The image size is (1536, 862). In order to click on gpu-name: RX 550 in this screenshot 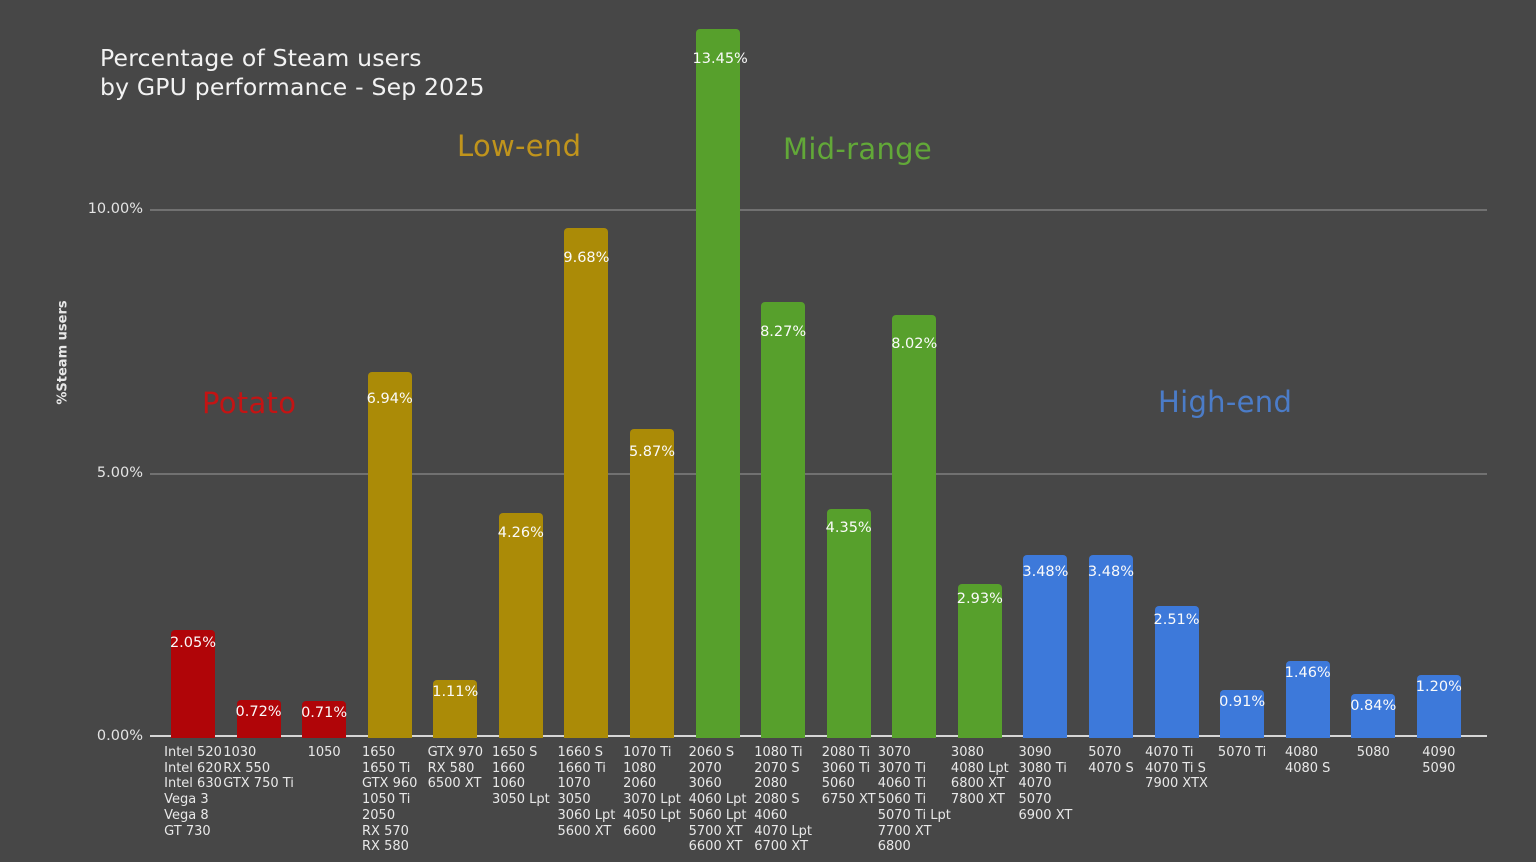, I will do `click(247, 768)`.